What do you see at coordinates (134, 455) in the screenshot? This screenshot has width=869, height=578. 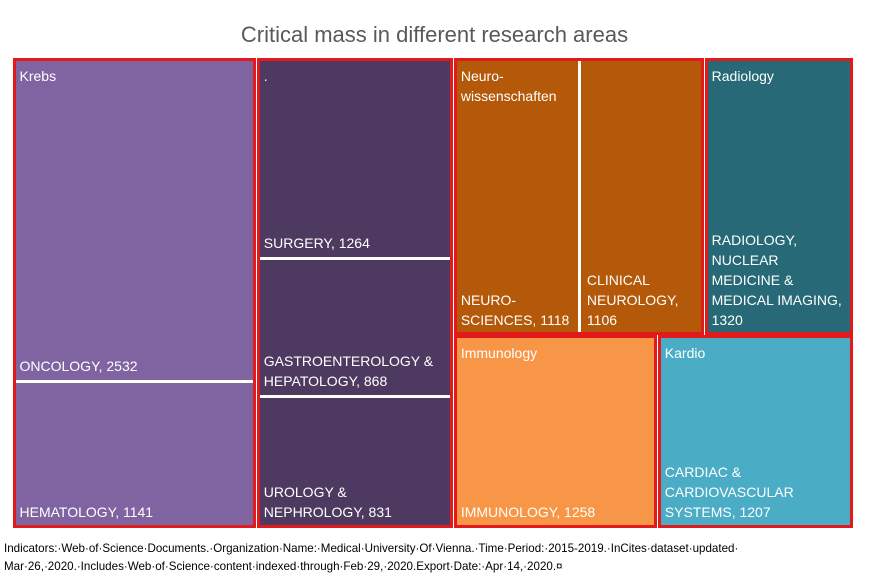 I see `treemap-cell: HEMATOLOGY, 1141` at bounding box center [134, 455].